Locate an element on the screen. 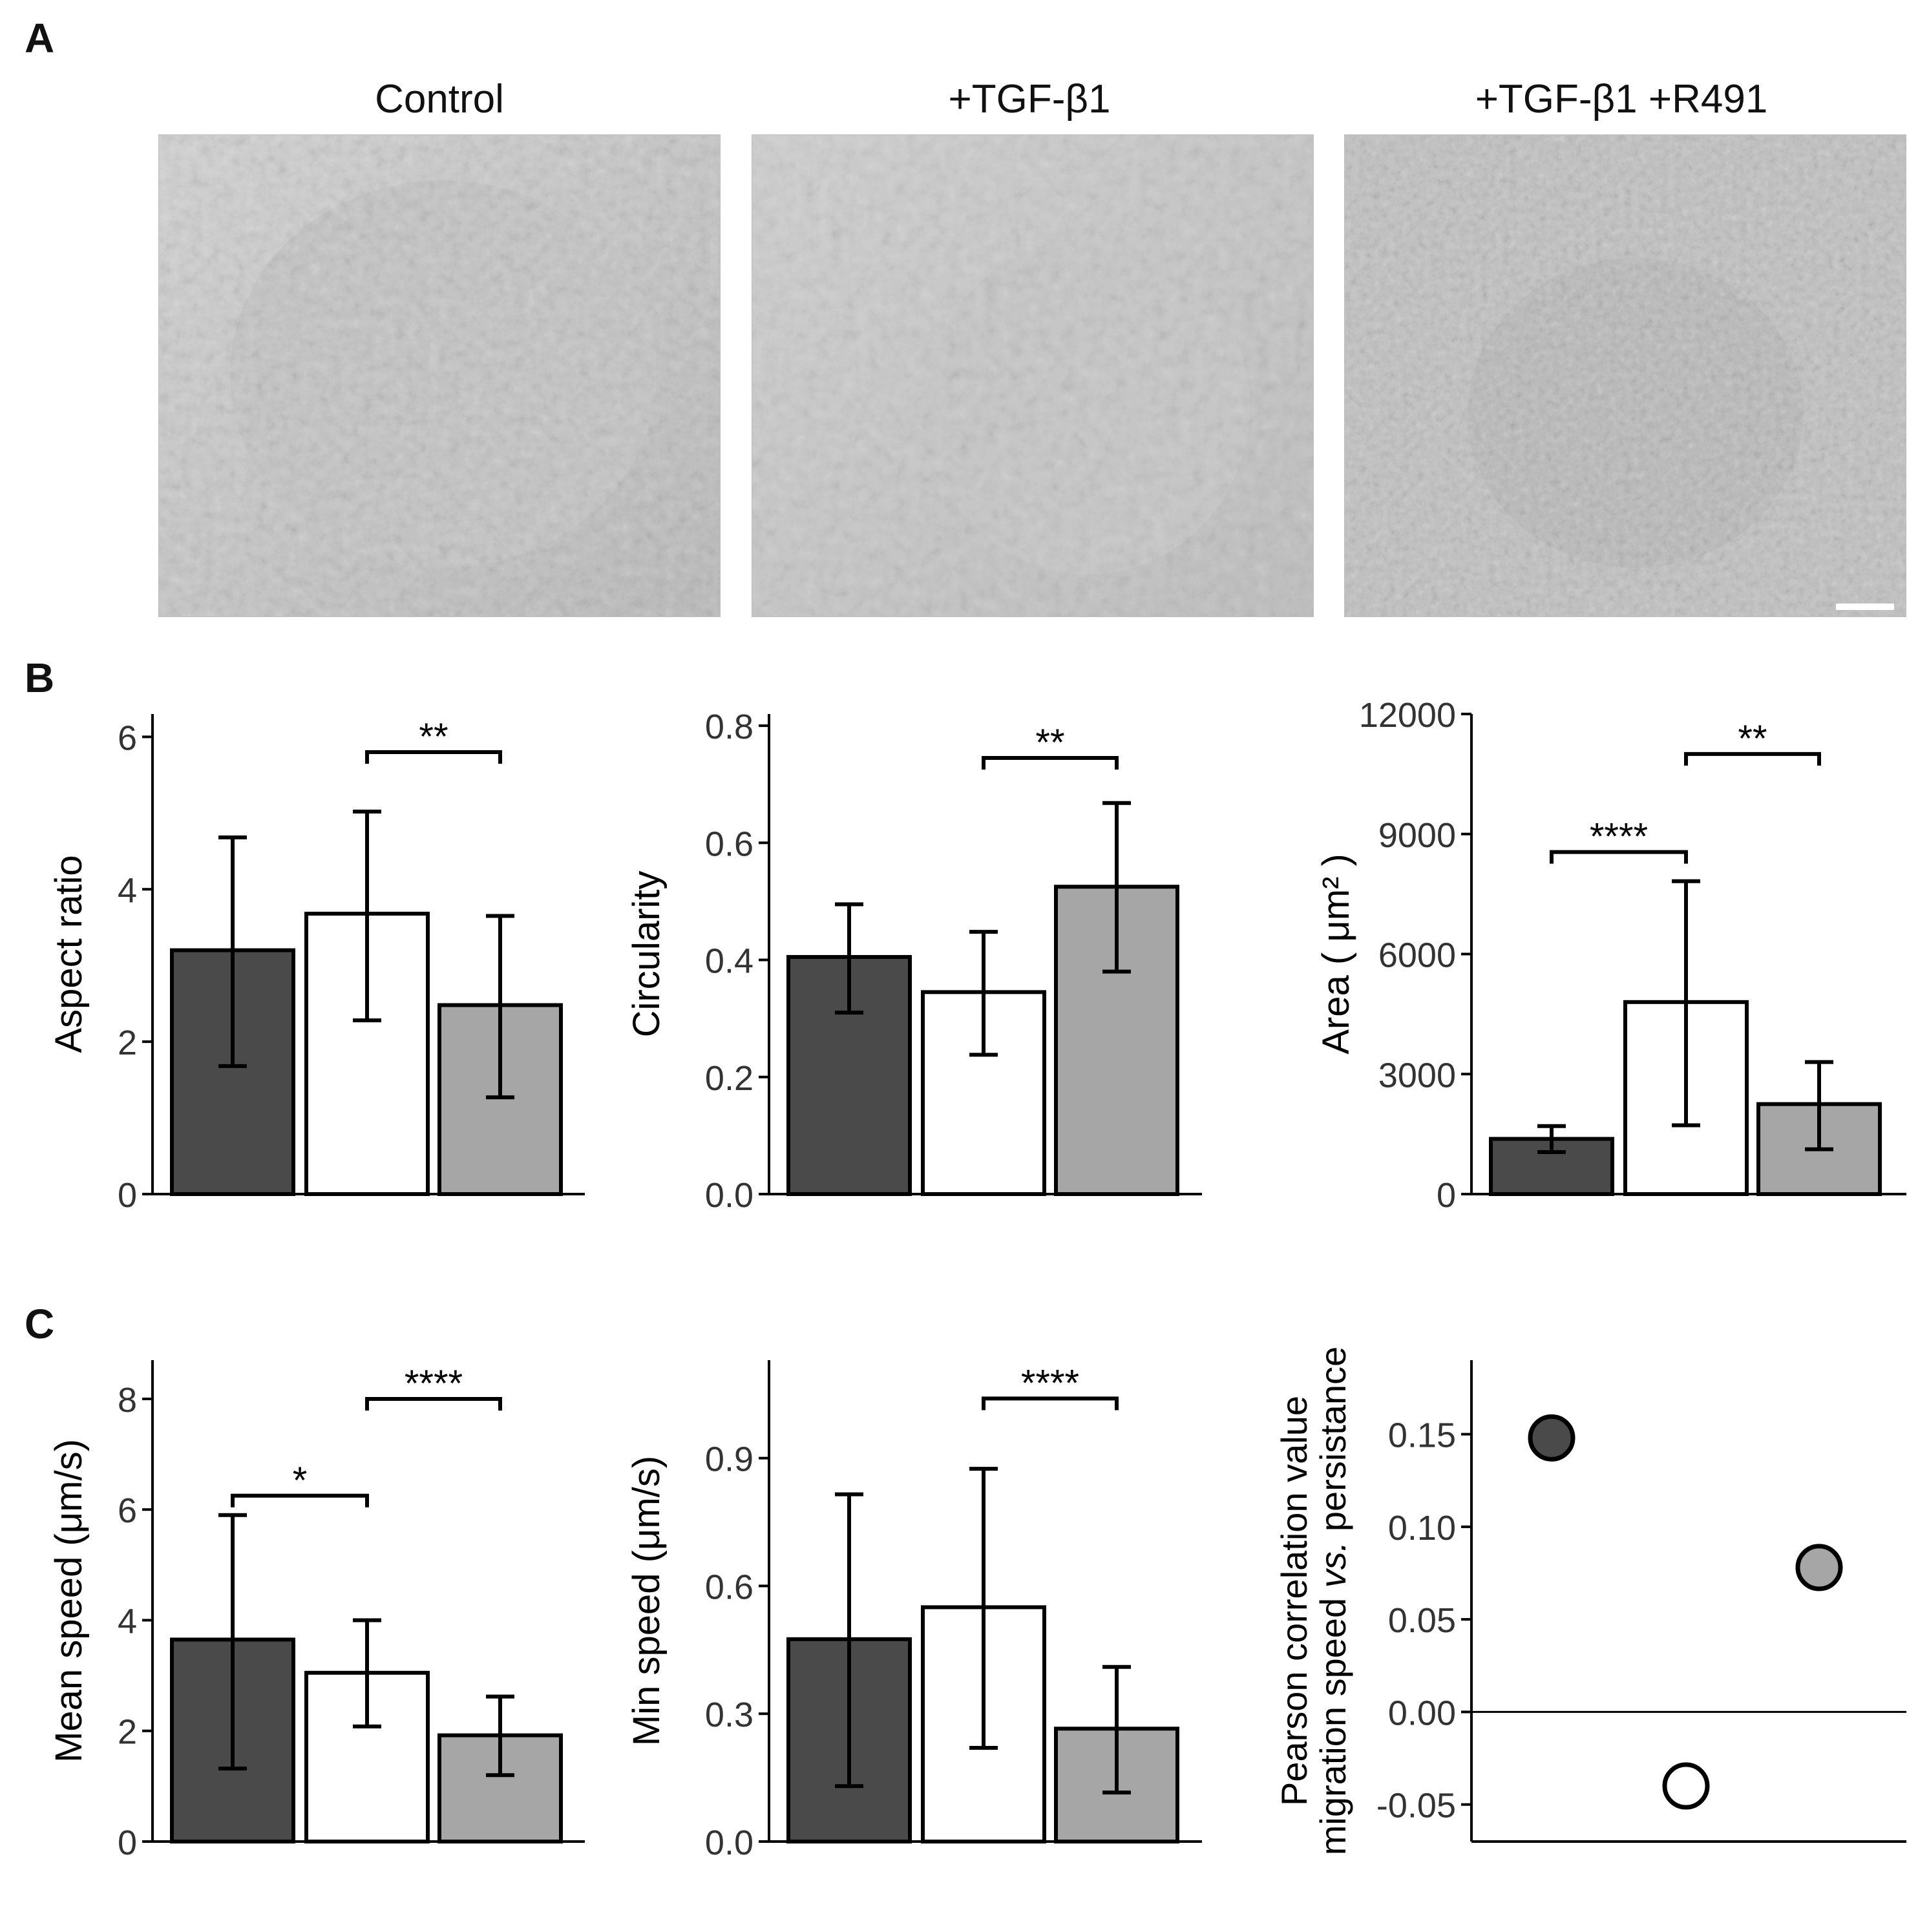  y-tick-label: 0.8 is located at coordinates (730, 727).